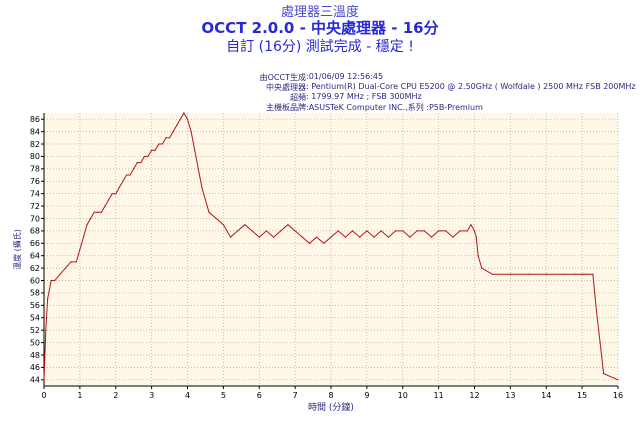 The height and width of the screenshot is (427, 640). Describe the element at coordinates (320, 47) in the screenshot. I see `test-status: 自訂 (16分) 測試完成 - 穩定 !` at that location.